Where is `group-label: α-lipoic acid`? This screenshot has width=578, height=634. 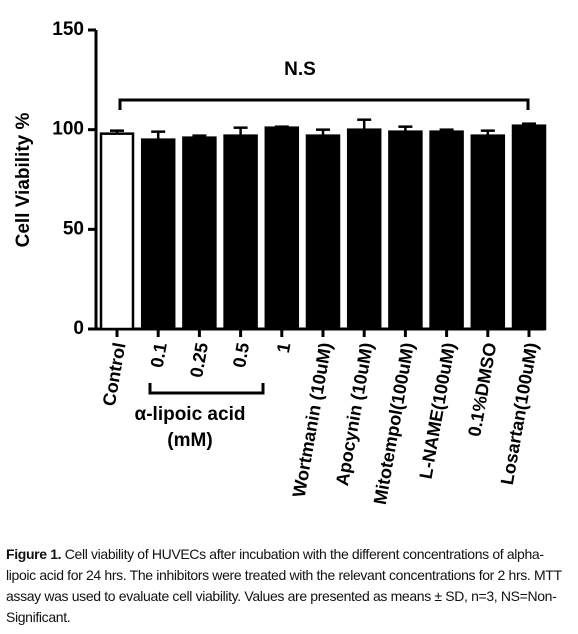 group-label: α-lipoic acid is located at coordinates (190, 414).